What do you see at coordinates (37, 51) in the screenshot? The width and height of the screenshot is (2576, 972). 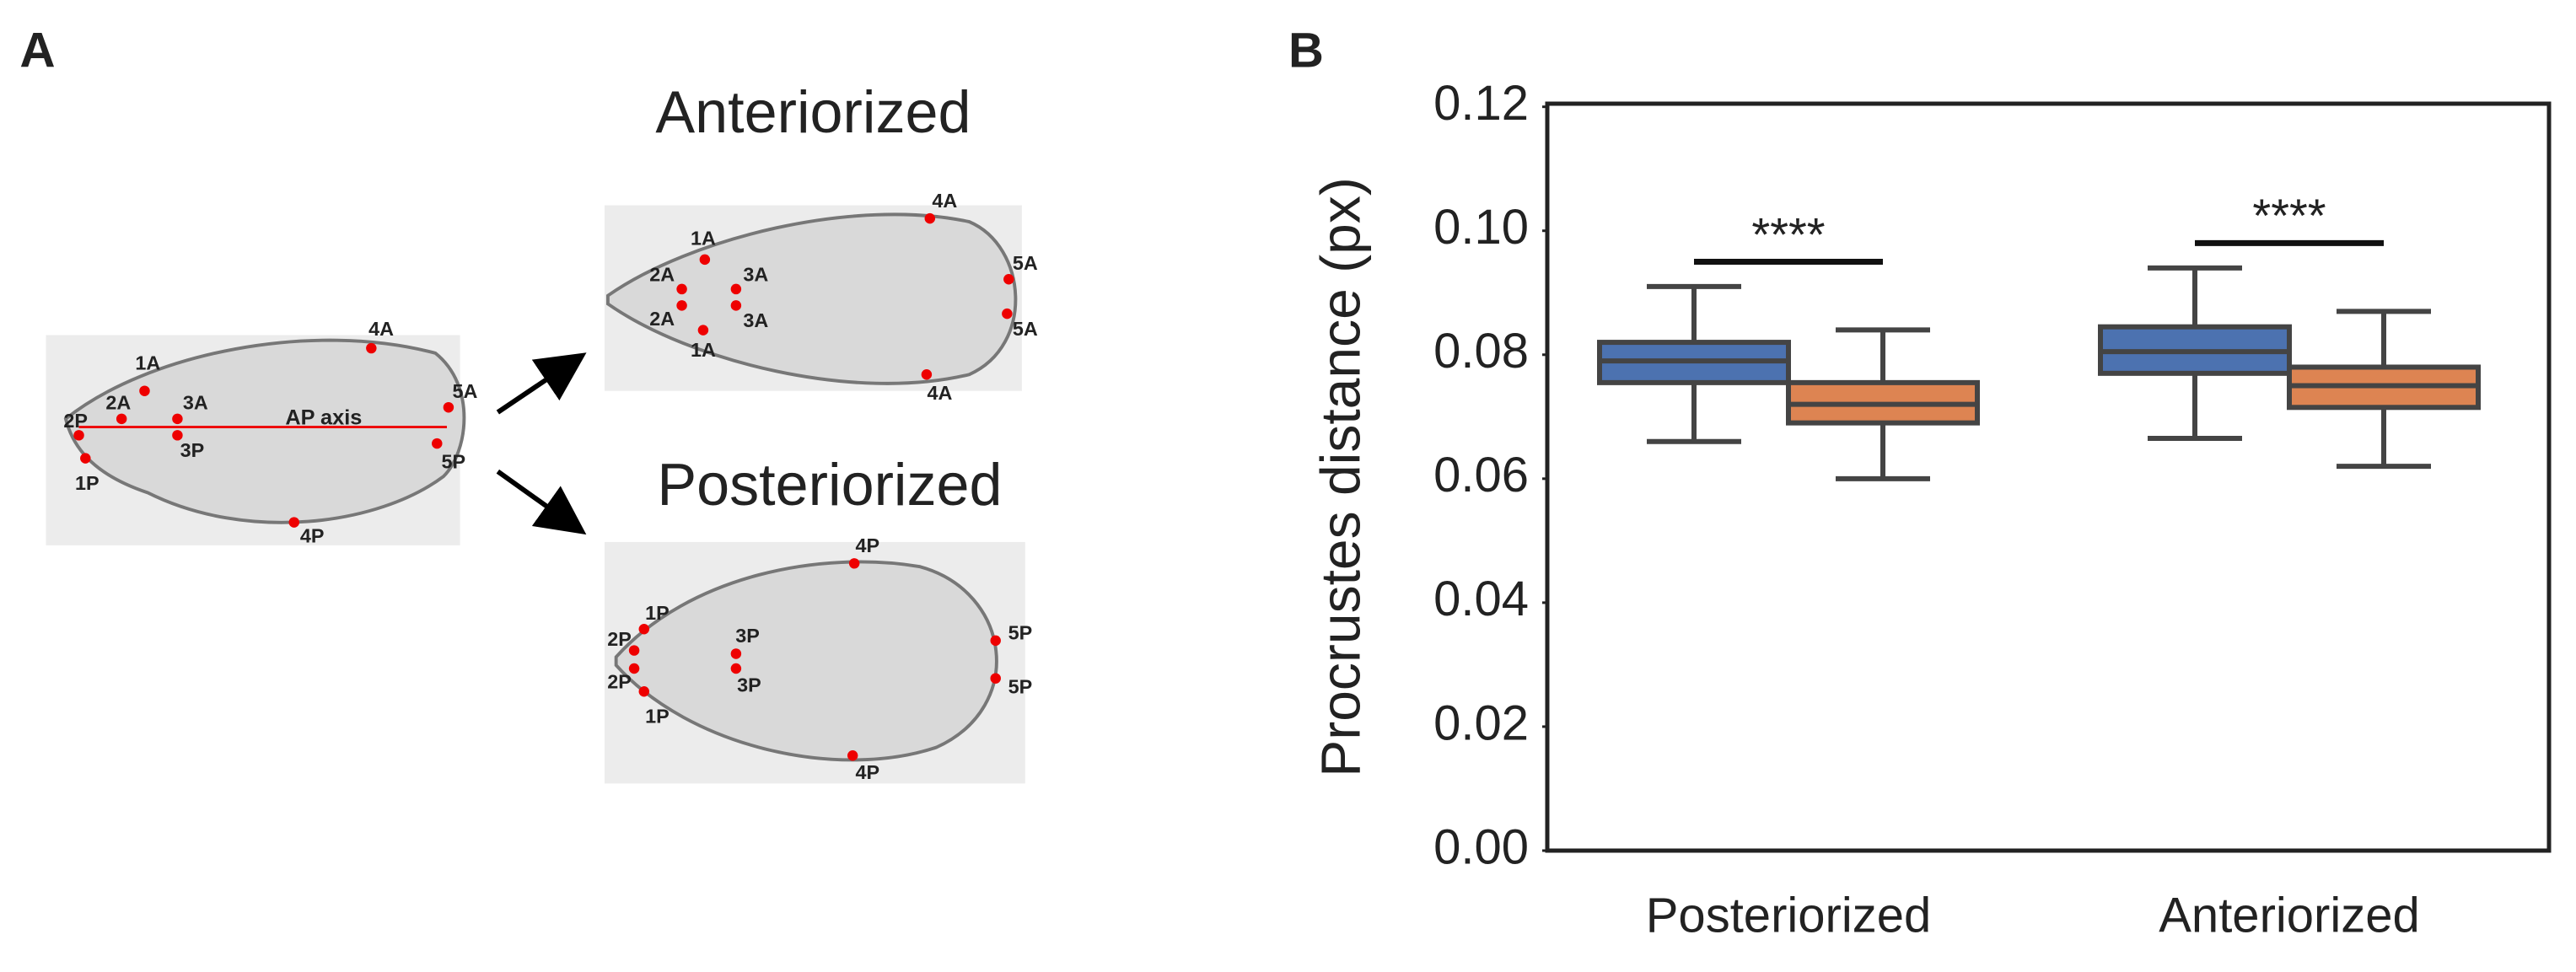 I see `panel-label: A` at bounding box center [37, 51].